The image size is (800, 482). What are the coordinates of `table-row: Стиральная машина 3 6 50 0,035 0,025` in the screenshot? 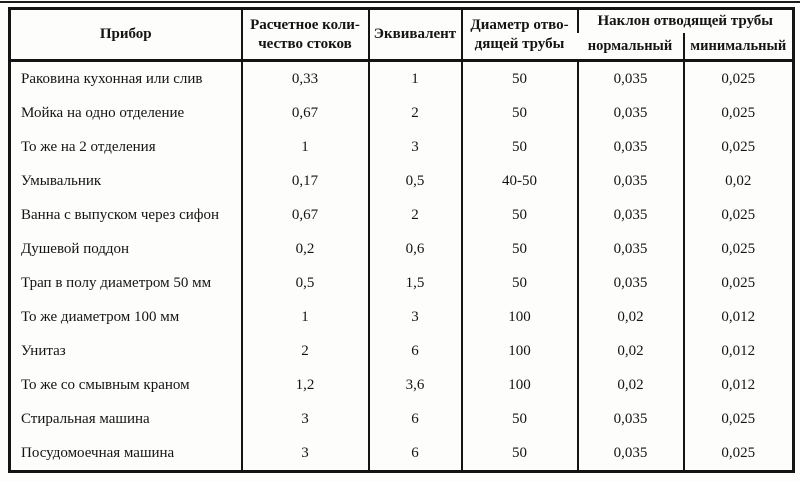 It's located at (402, 419).